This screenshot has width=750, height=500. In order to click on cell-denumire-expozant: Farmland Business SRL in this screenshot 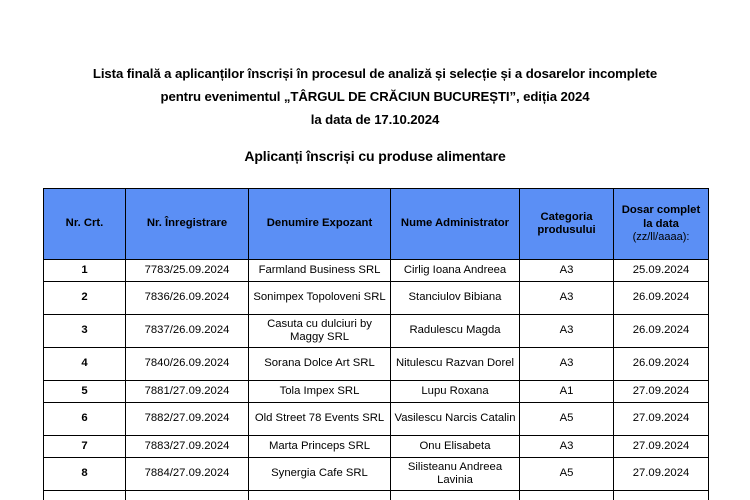, I will do `click(319, 270)`.